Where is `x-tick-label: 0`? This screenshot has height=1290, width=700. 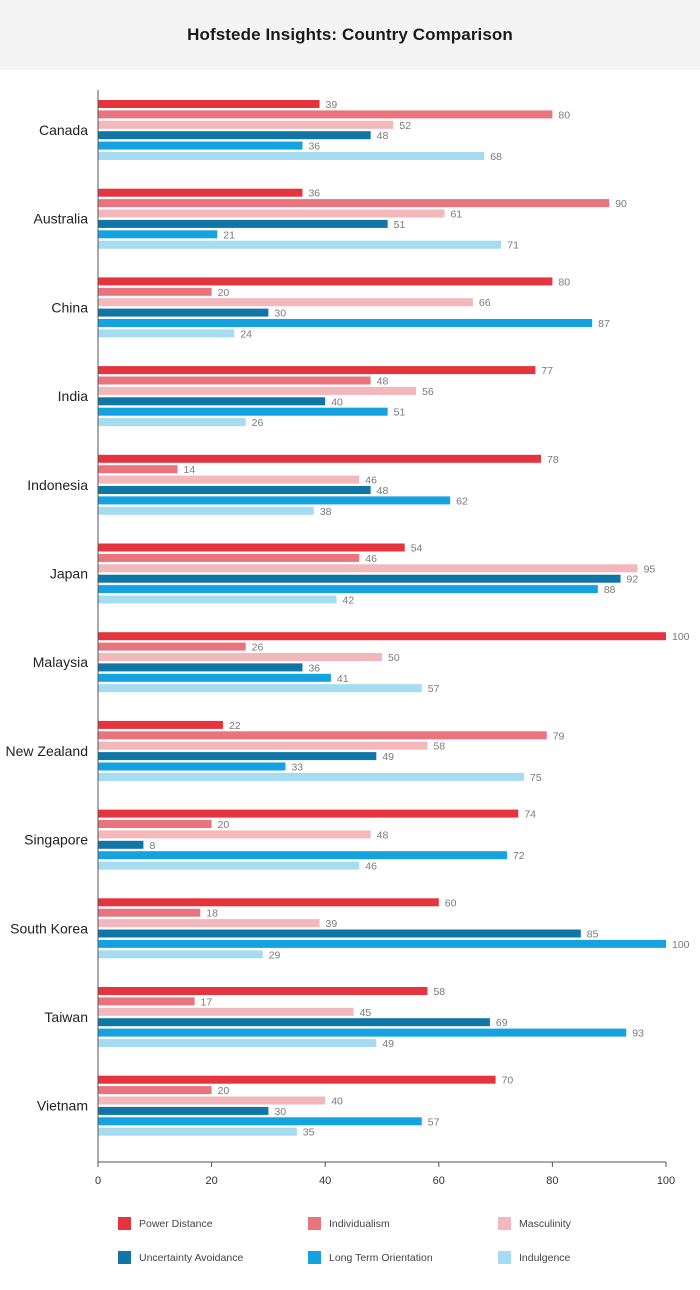 x-tick-label: 0 is located at coordinates (98, 1181).